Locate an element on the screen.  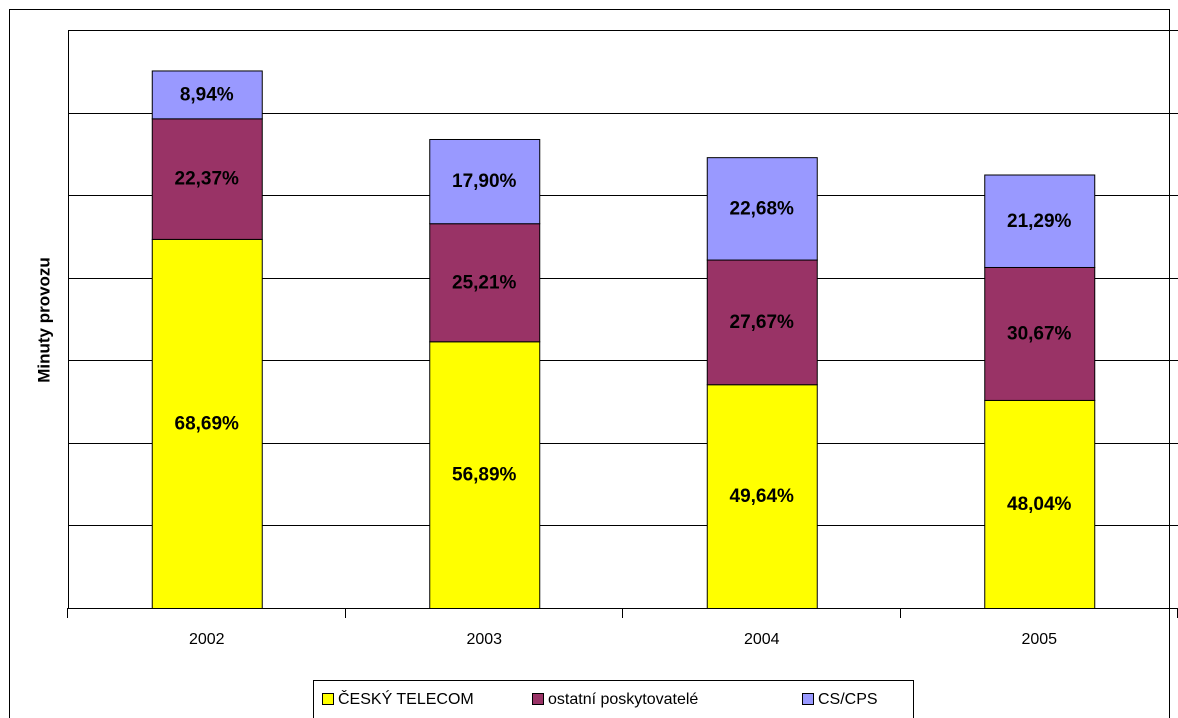
data-label: 30,67% is located at coordinates (1039, 333).